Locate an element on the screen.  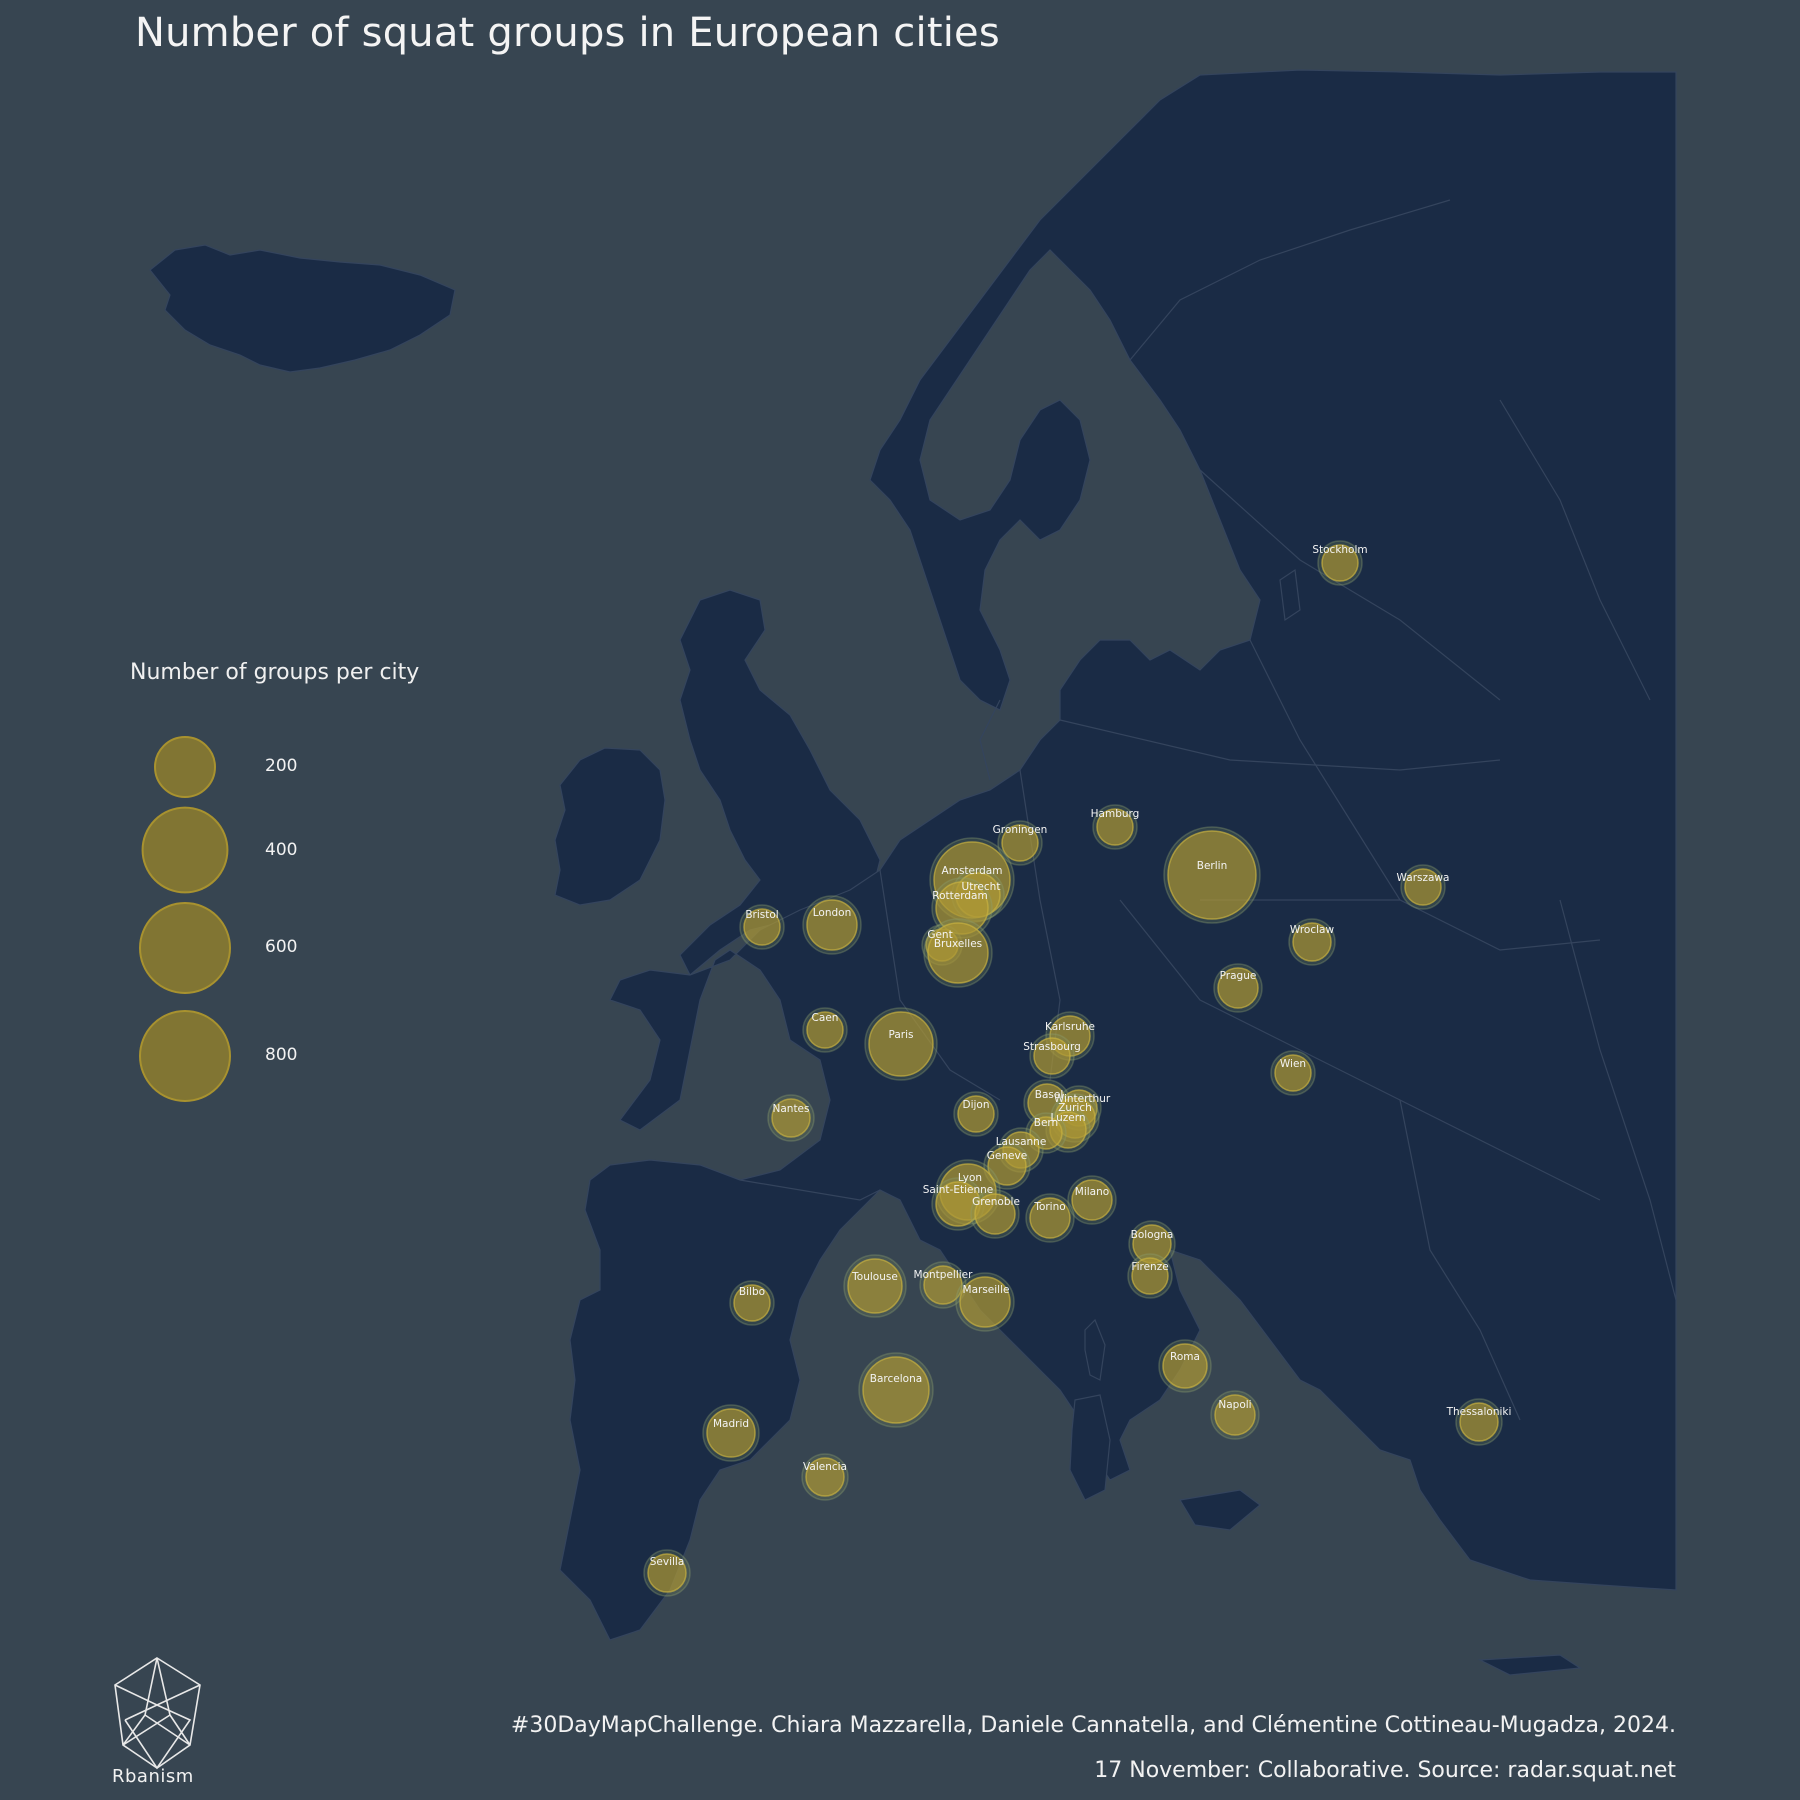
ireland-landmass is located at coordinates (610, 826).